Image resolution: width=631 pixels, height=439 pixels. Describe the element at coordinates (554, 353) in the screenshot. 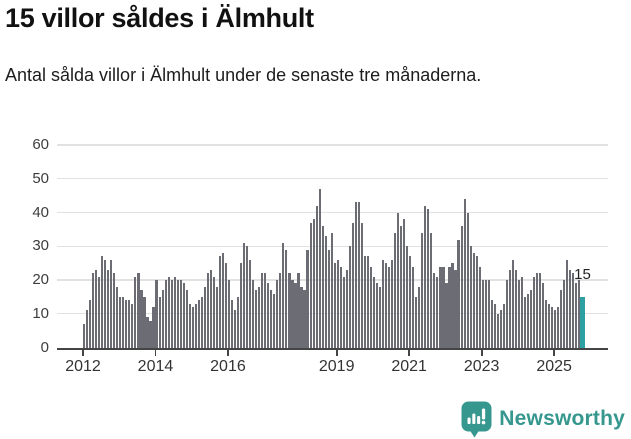

I see `x-axis-tick-2025` at that location.